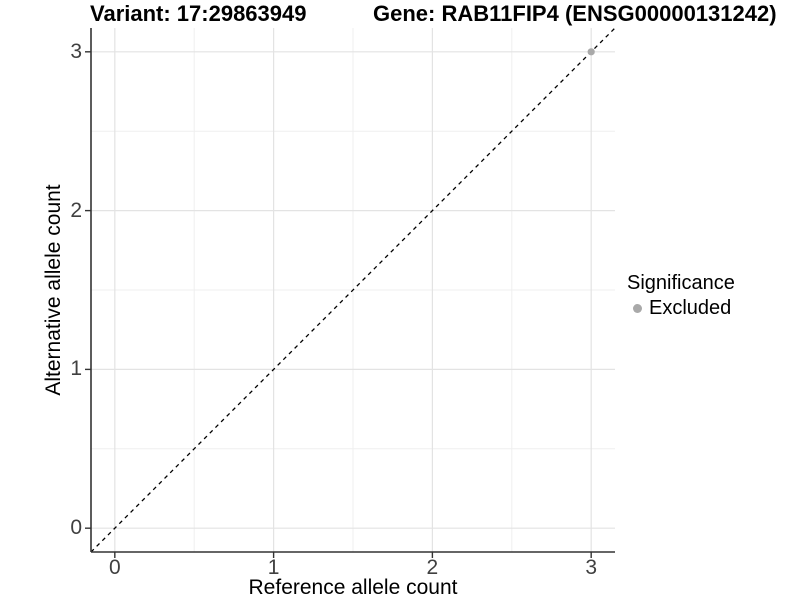 This screenshot has width=800, height=600. I want to click on legend-item-label: Excluded, so click(690, 308).